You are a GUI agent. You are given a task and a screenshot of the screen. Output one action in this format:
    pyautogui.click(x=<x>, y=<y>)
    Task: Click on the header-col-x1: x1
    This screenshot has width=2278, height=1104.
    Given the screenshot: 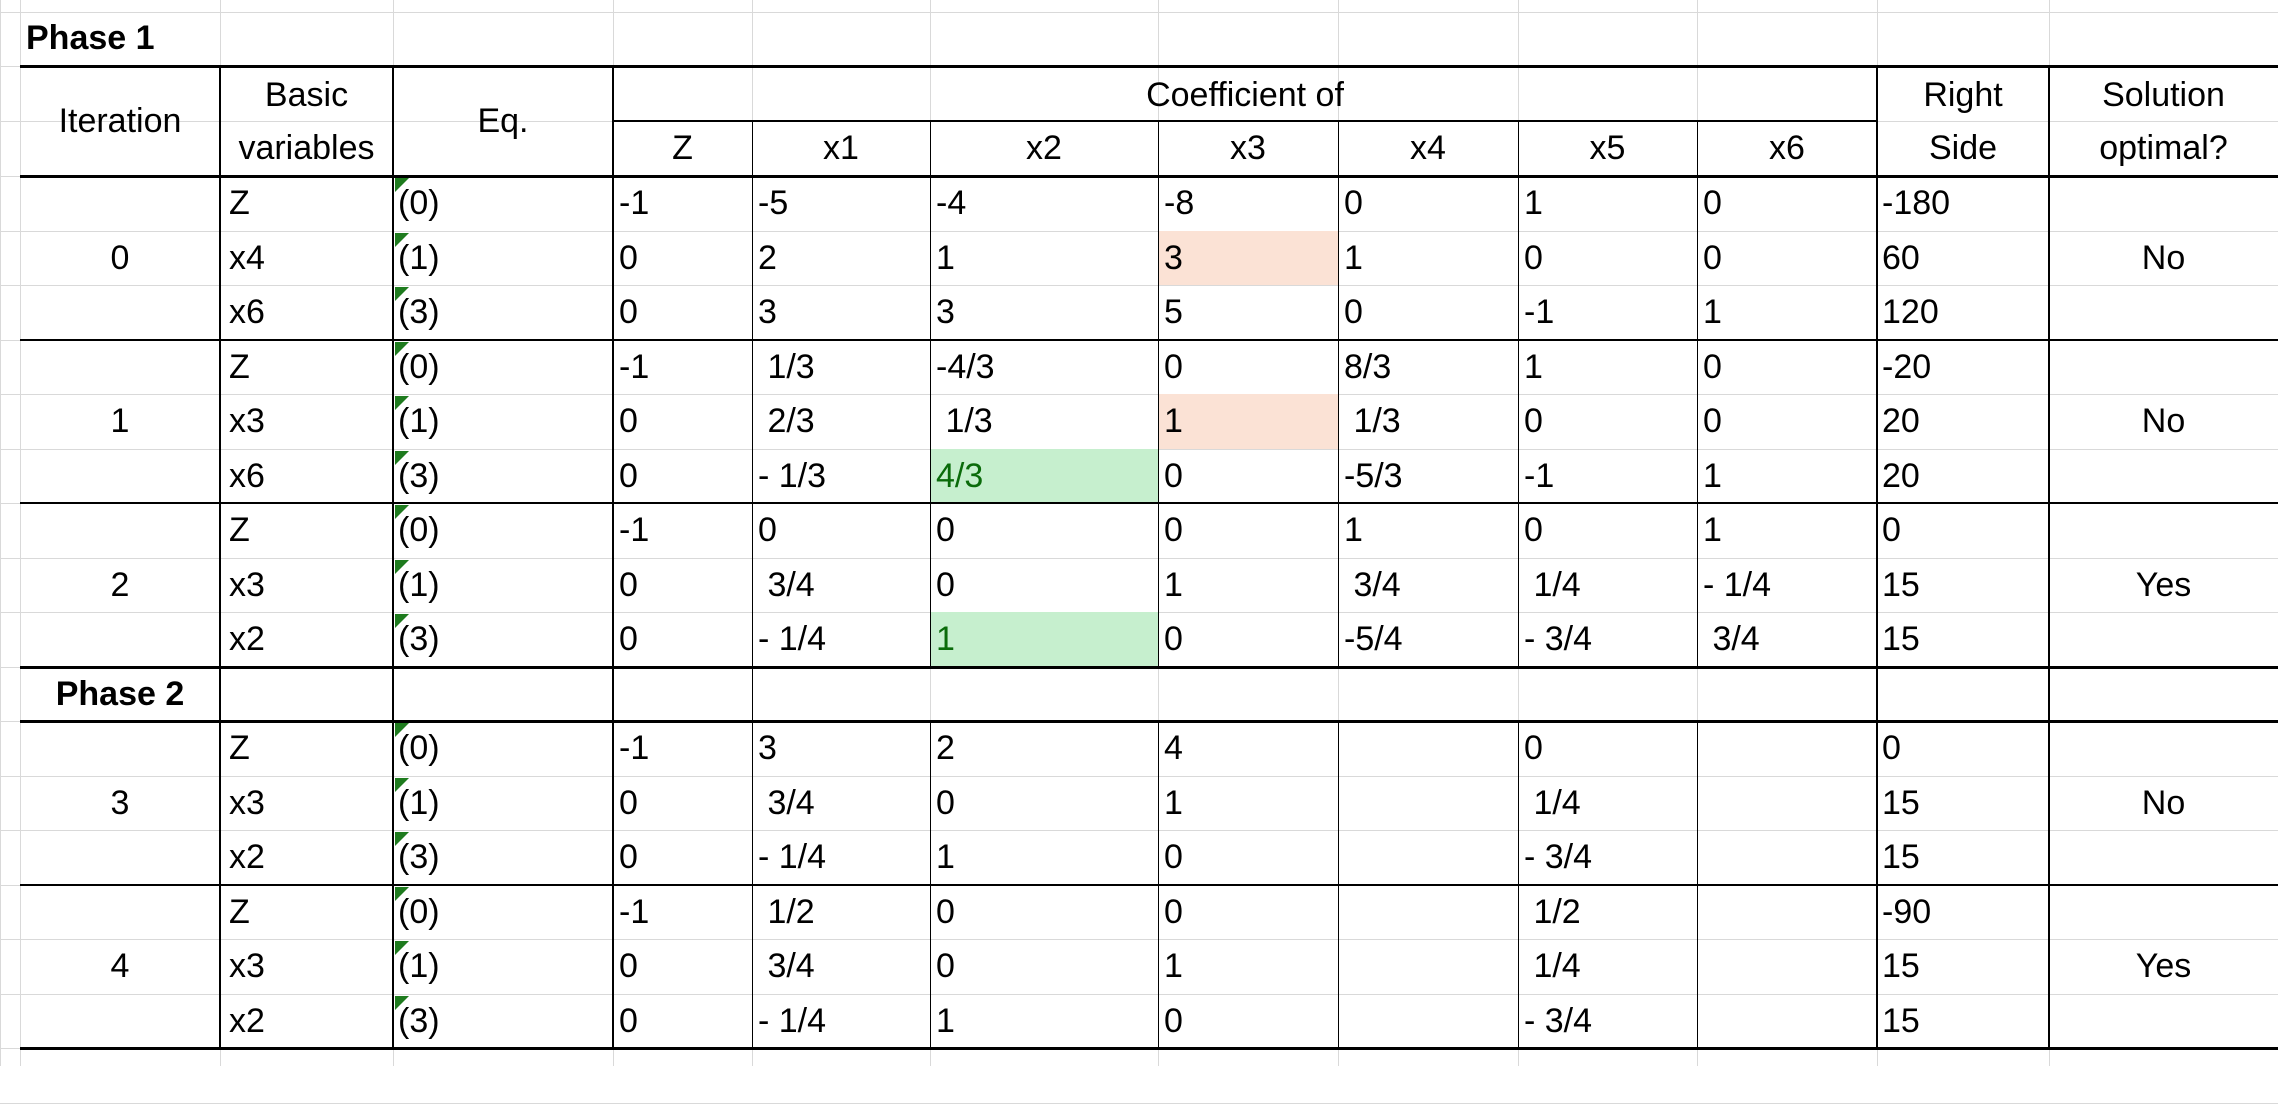 What is the action you would take?
    pyautogui.click(x=841, y=148)
    